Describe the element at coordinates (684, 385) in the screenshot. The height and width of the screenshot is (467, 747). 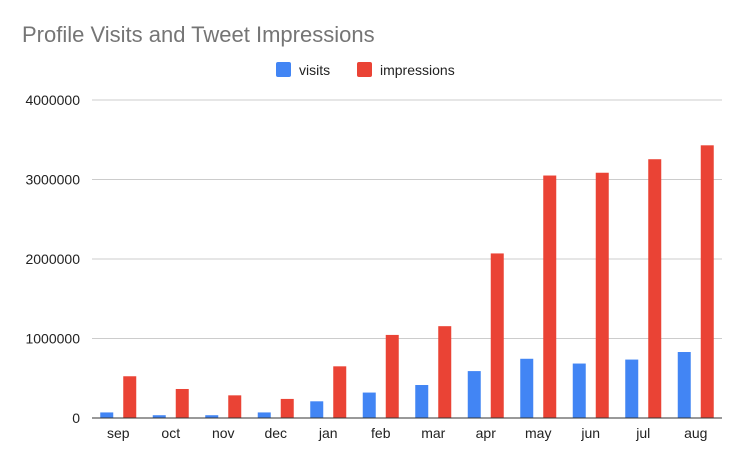
I see `bar-visits-aug` at that location.